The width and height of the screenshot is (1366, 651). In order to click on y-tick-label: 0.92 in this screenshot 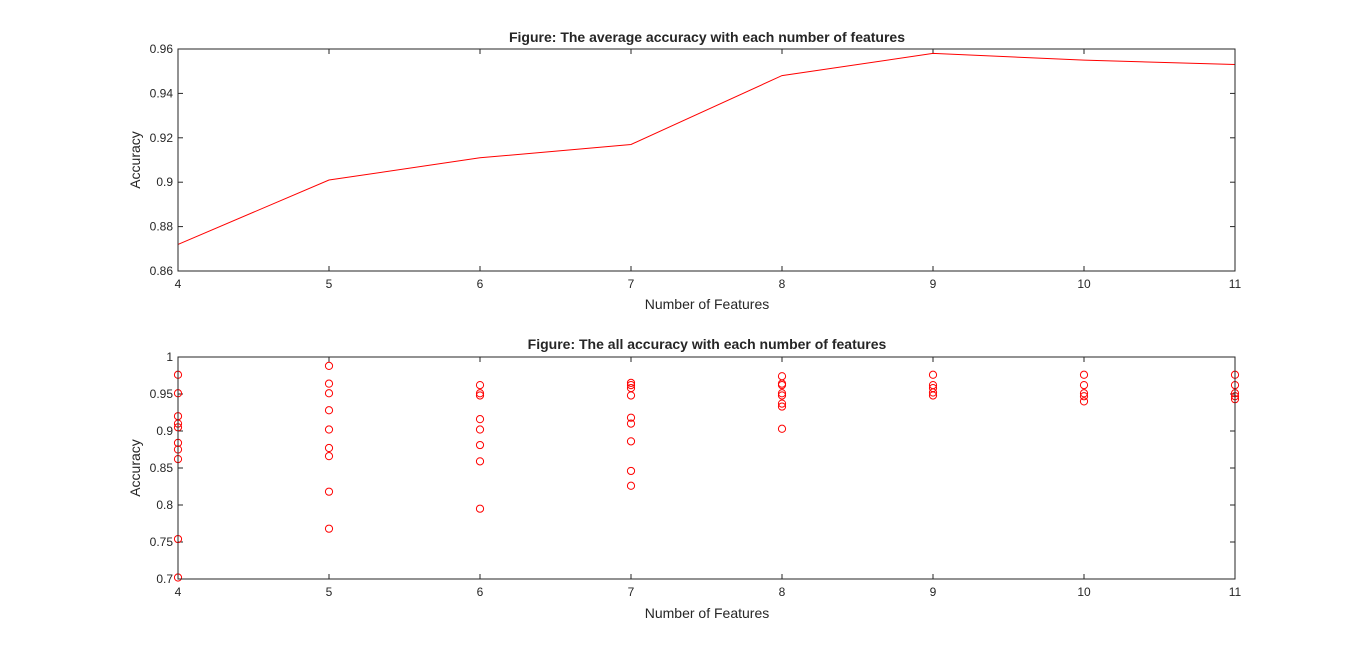, I will do `click(162, 138)`.